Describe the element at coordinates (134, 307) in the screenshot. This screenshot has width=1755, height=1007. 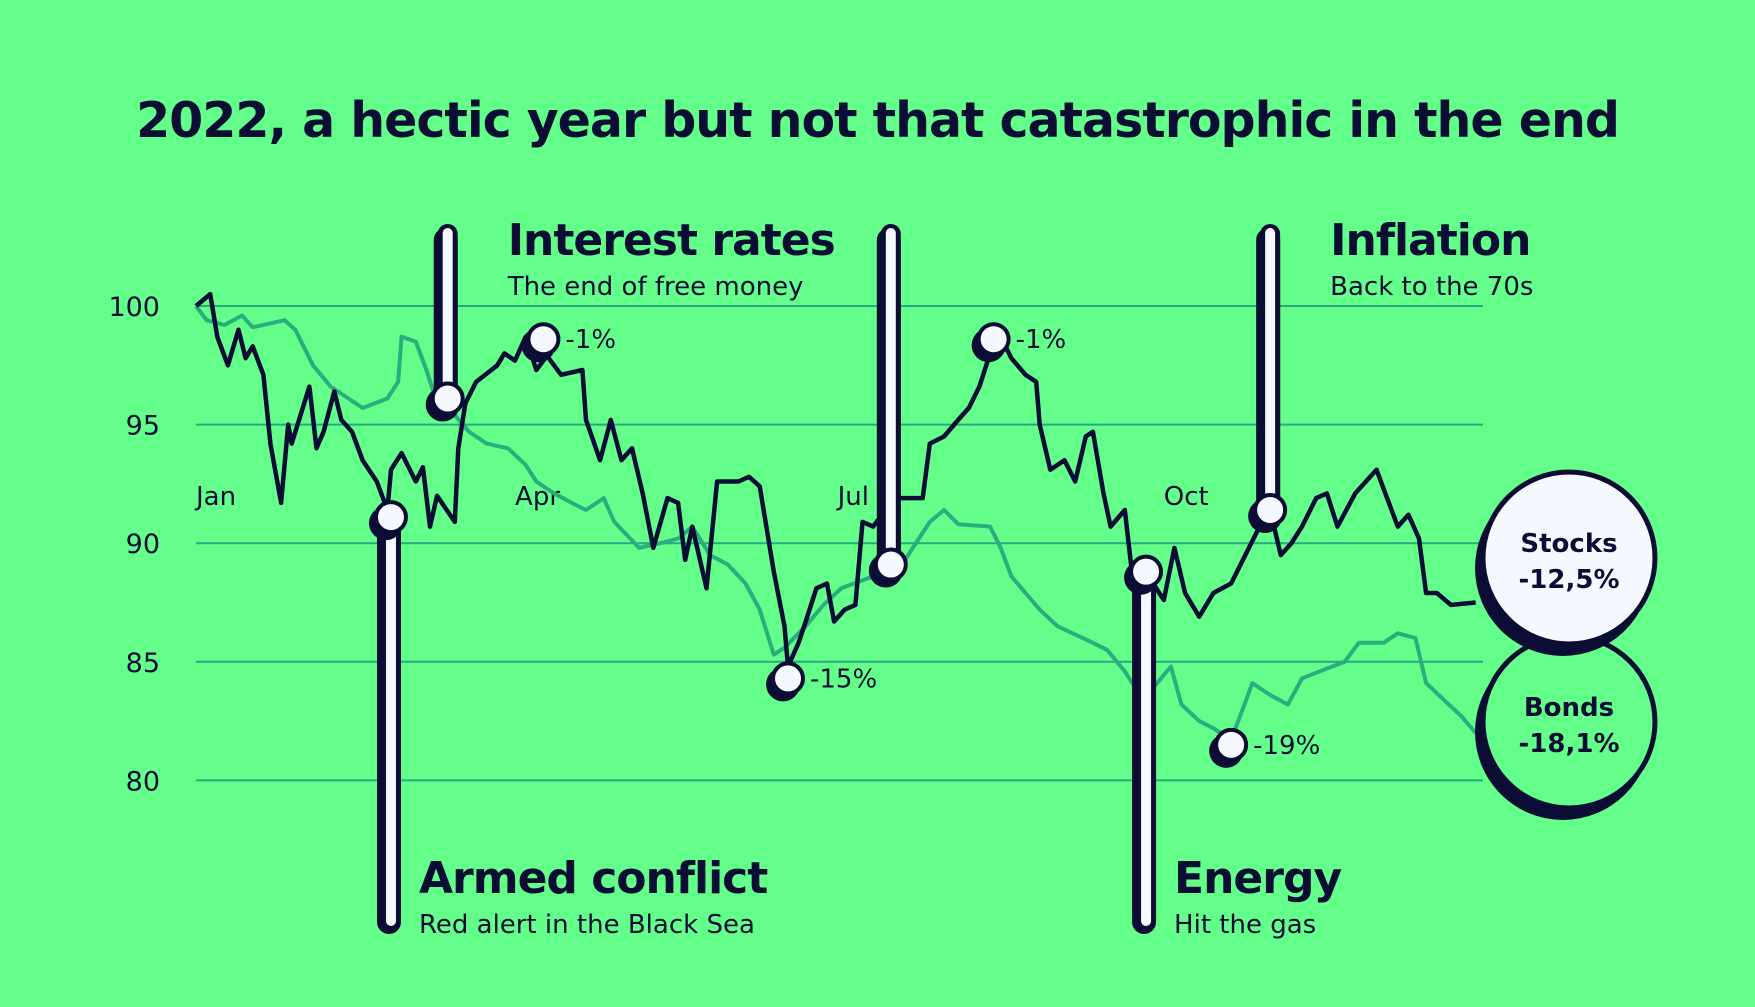
I see `y-tick-label: 100` at that location.